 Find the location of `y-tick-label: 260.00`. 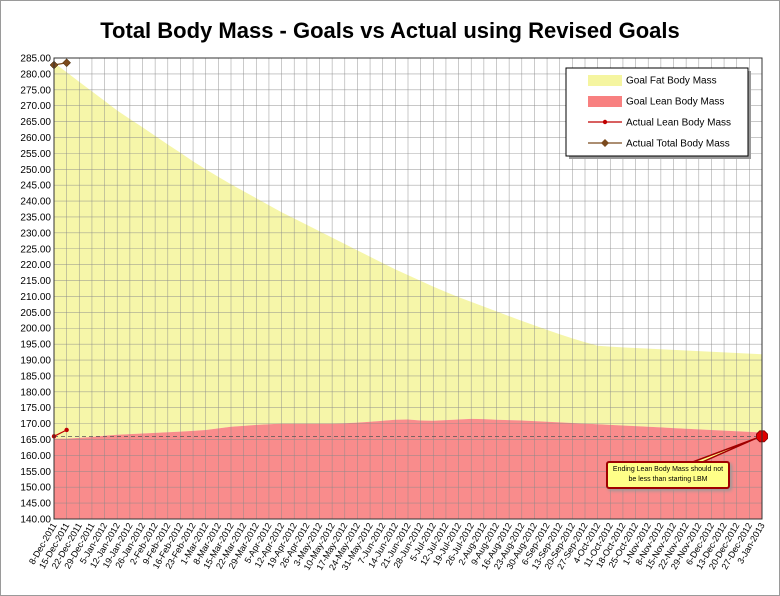

y-tick-label: 260.00 is located at coordinates (35, 138).